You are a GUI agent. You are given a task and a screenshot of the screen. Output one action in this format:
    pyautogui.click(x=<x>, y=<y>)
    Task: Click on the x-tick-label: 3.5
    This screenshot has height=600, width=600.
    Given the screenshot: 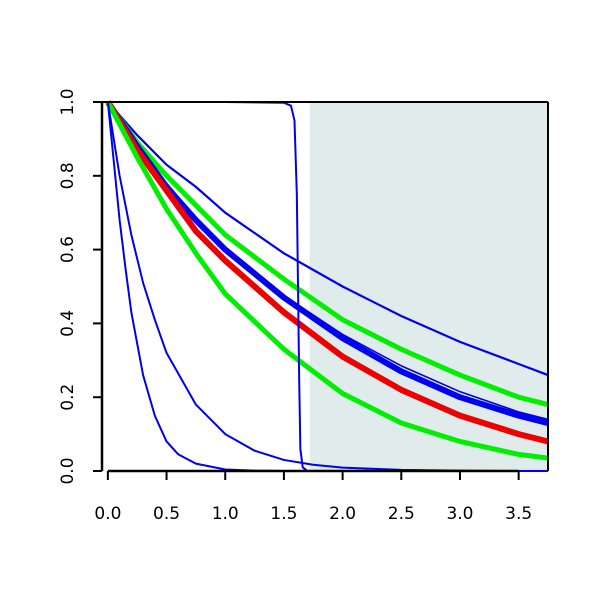 What is the action you would take?
    pyautogui.click(x=518, y=514)
    